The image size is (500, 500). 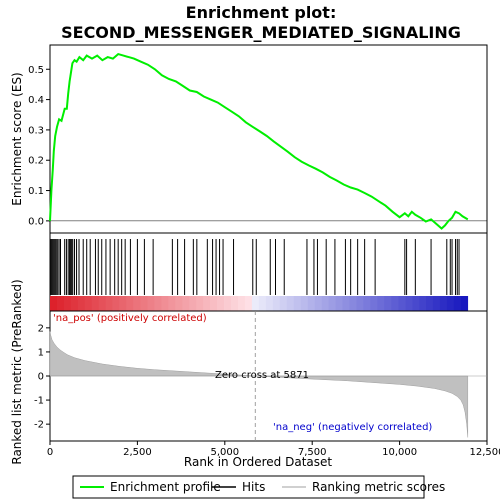 What do you see at coordinates (352, 427) in the screenshot?
I see `negative-correlation-label: 'na_neg' (negatively correlated)` at bounding box center [352, 427].